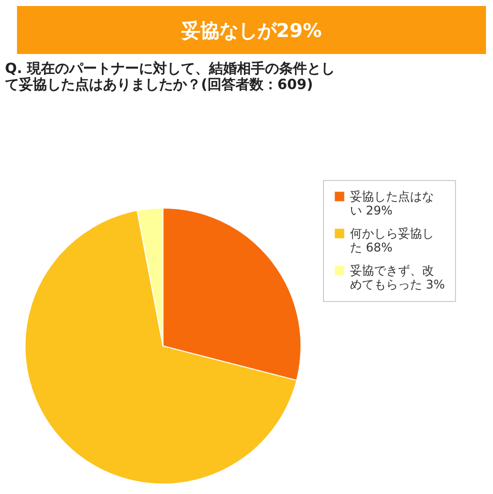  I want to click on legend-label: 妥協した点はない 29%, so click(392, 204).